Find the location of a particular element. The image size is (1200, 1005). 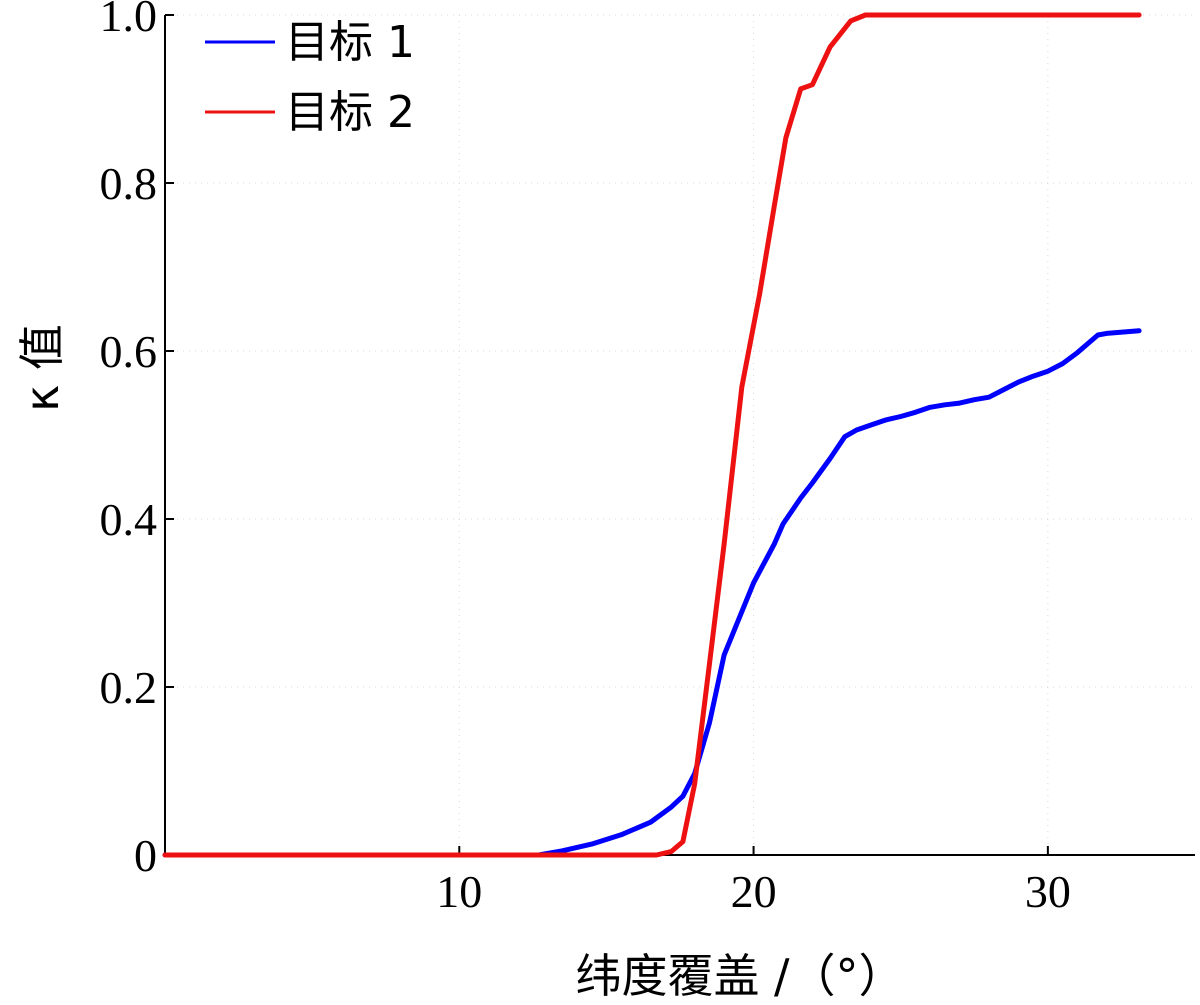

y-tick-label: 0.2 is located at coordinates (129, 687).